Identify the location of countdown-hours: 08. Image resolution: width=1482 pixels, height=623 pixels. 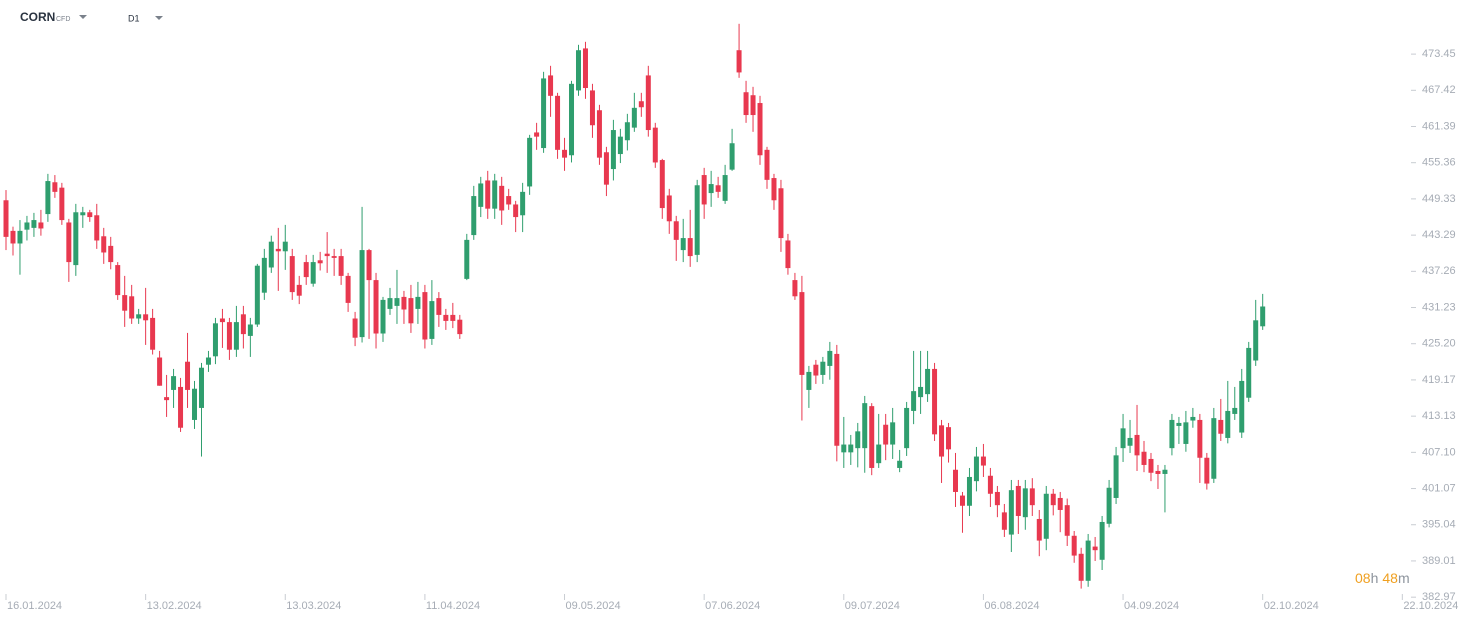
(1363, 578).